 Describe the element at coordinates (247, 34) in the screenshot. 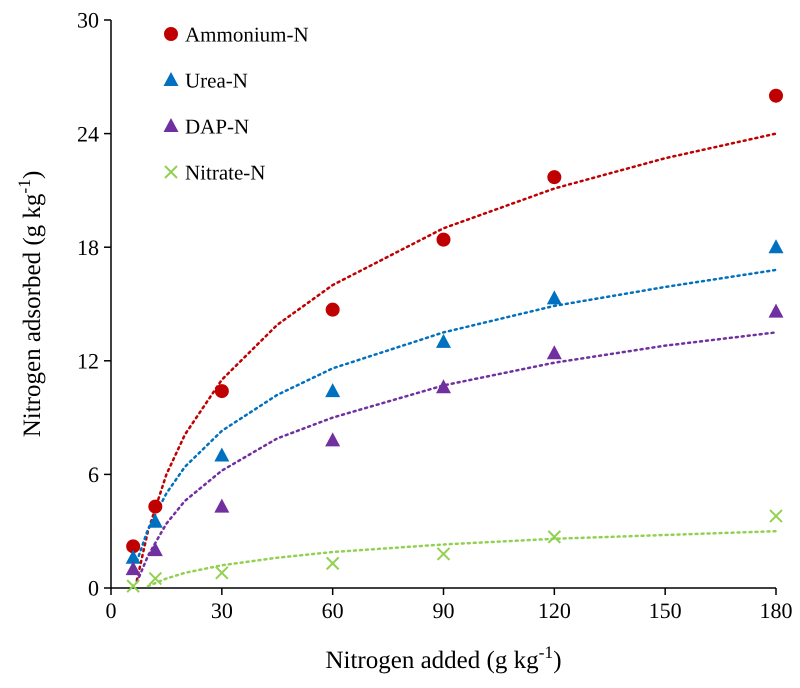

I see `legend-label: Ammonium-N` at that location.